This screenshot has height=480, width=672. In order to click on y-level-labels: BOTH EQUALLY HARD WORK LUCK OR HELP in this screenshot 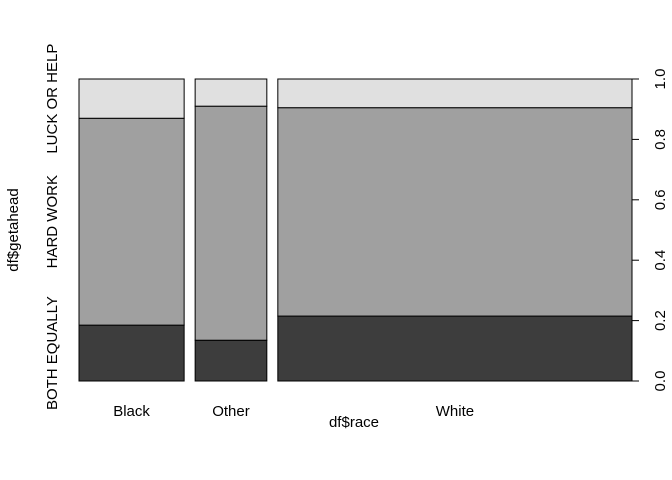, I will do `click(52, 227)`.